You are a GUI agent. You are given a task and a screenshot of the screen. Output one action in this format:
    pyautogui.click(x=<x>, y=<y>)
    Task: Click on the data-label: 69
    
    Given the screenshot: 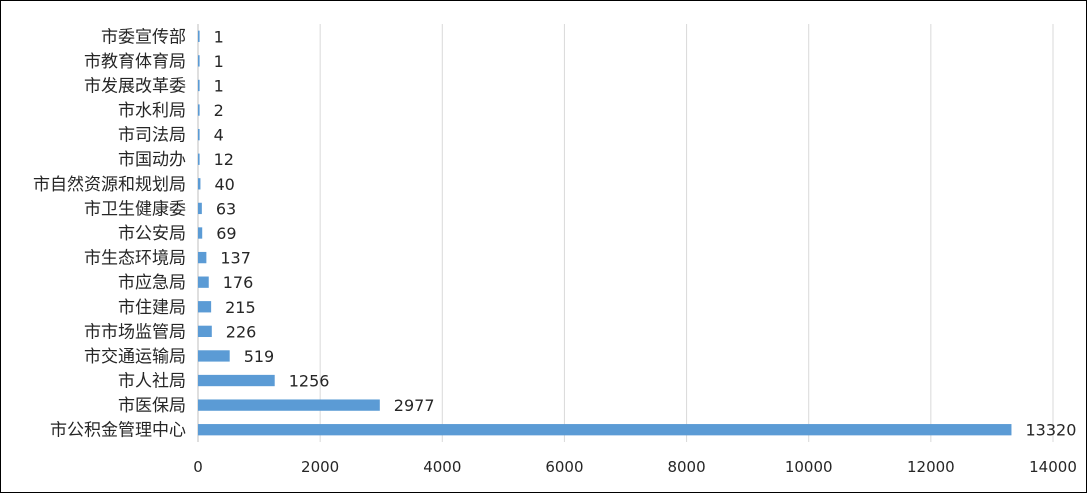 What is the action you would take?
    pyautogui.click(x=226, y=233)
    